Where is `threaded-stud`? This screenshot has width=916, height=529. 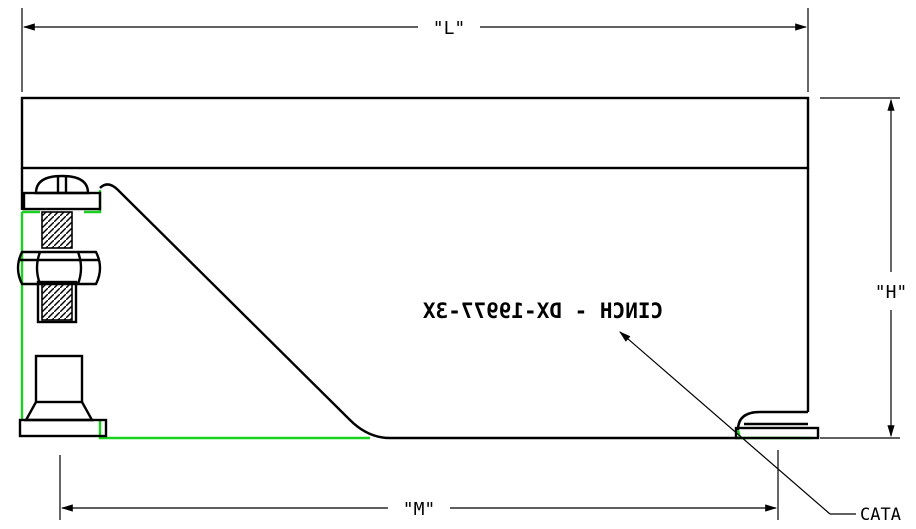 threaded-stud is located at coordinates (57, 267).